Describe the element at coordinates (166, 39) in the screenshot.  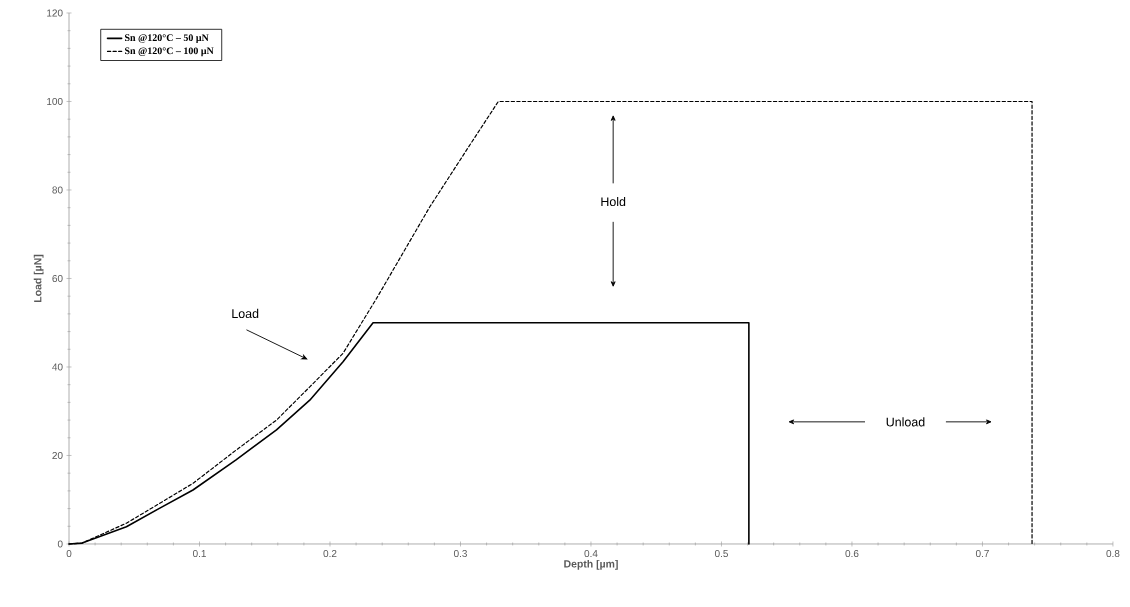
I see `legend-label: Sn @120°C – 50 µN` at that location.